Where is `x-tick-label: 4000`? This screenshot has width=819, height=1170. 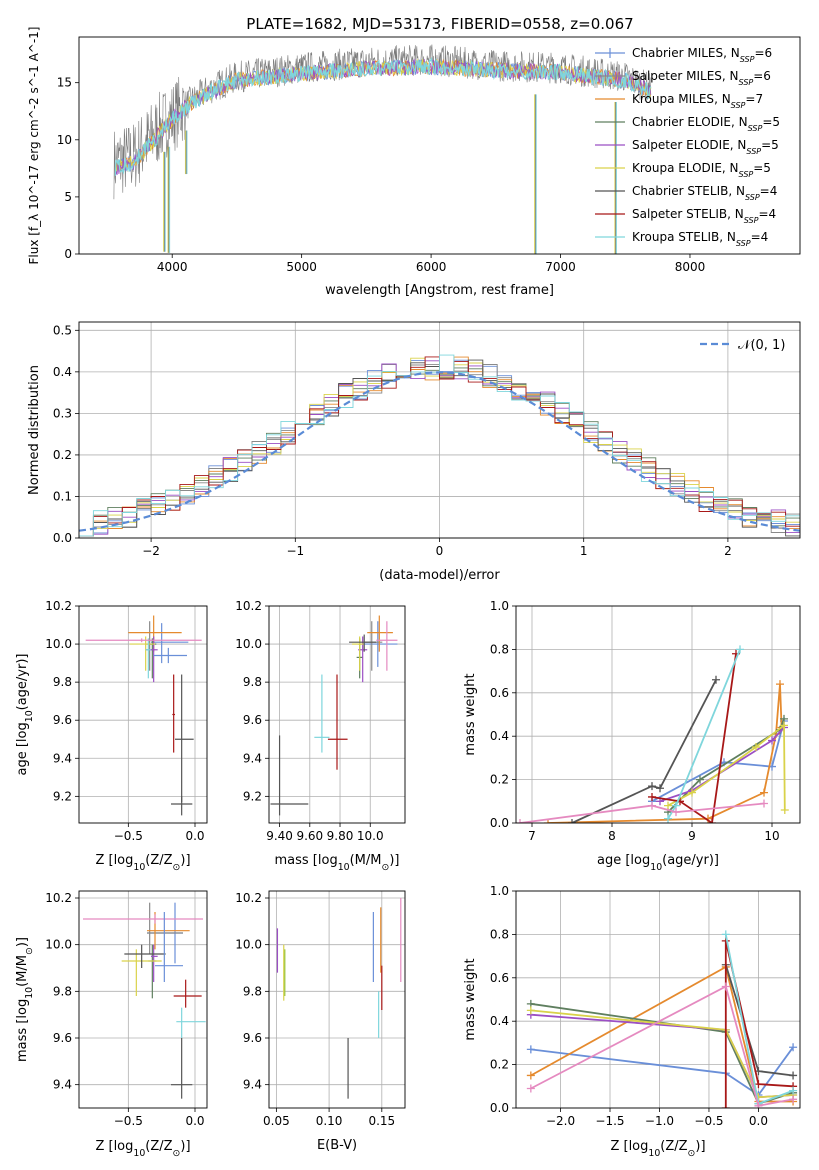
x-tick-label: 4000 is located at coordinates (172, 267).